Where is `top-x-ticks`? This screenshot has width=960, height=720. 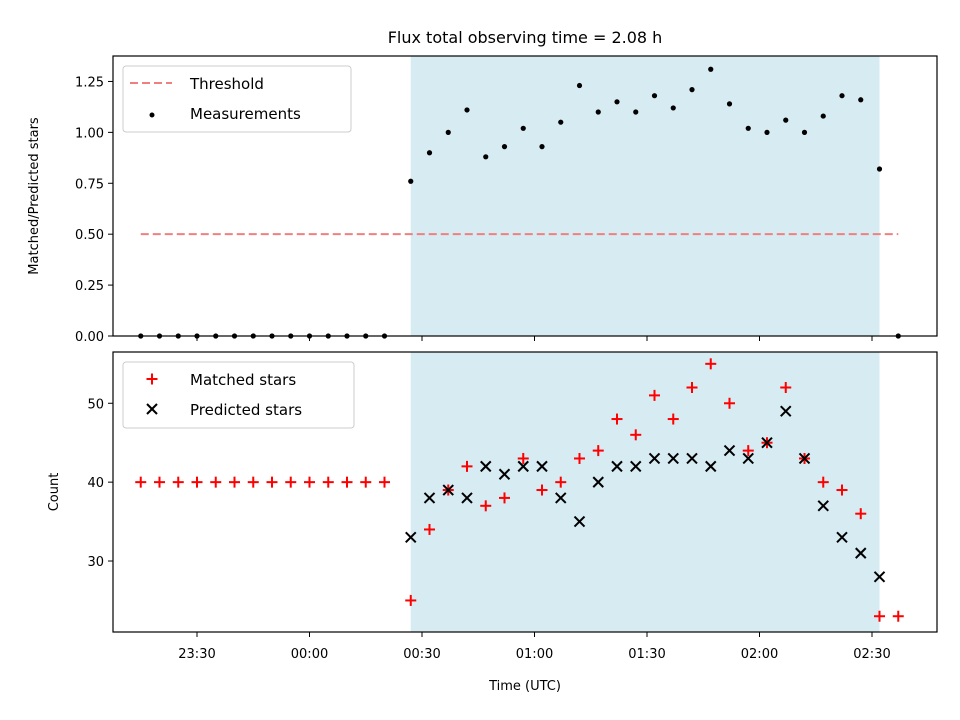 top-x-ticks is located at coordinates (534, 338).